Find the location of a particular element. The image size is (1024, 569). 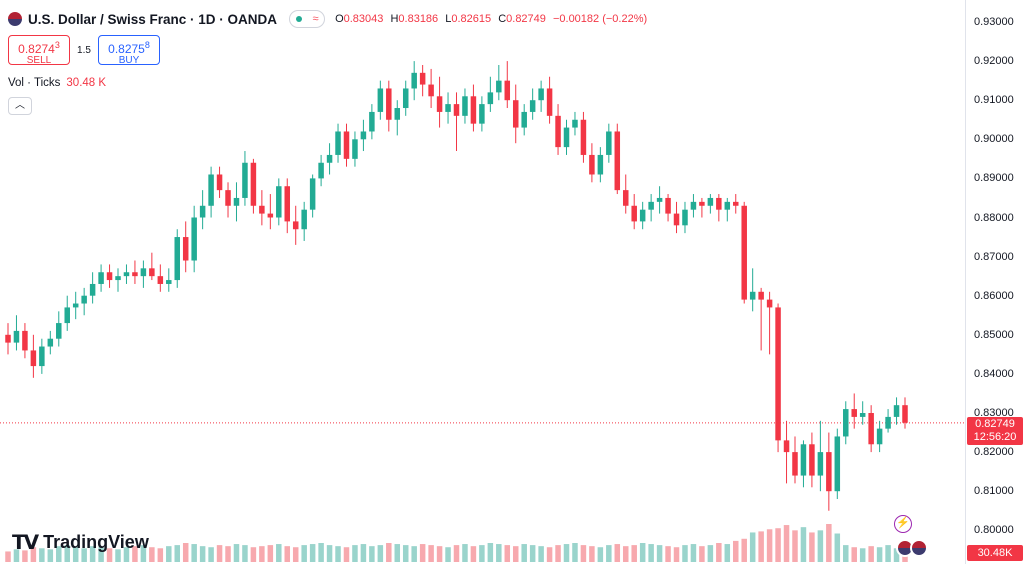

collapse-legend-button: ︿ is located at coordinates (20, 106).